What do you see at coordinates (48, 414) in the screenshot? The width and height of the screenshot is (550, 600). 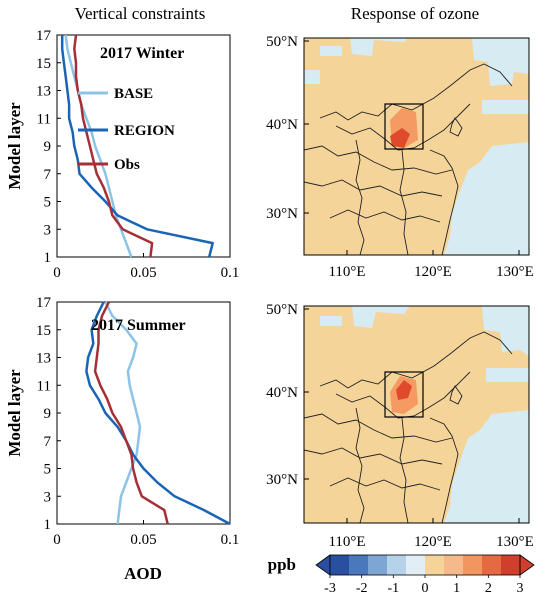 I see `summer-y-tick-label: 9` at bounding box center [48, 414].